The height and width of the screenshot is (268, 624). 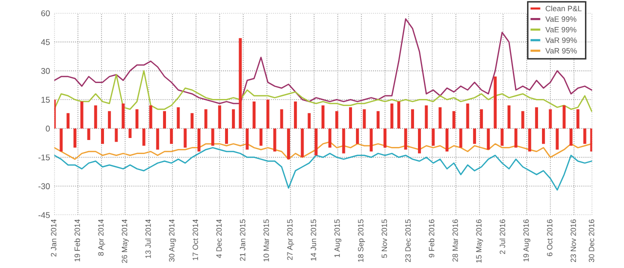 I want to click on y-tick-label: 60, so click(x=45, y=13).